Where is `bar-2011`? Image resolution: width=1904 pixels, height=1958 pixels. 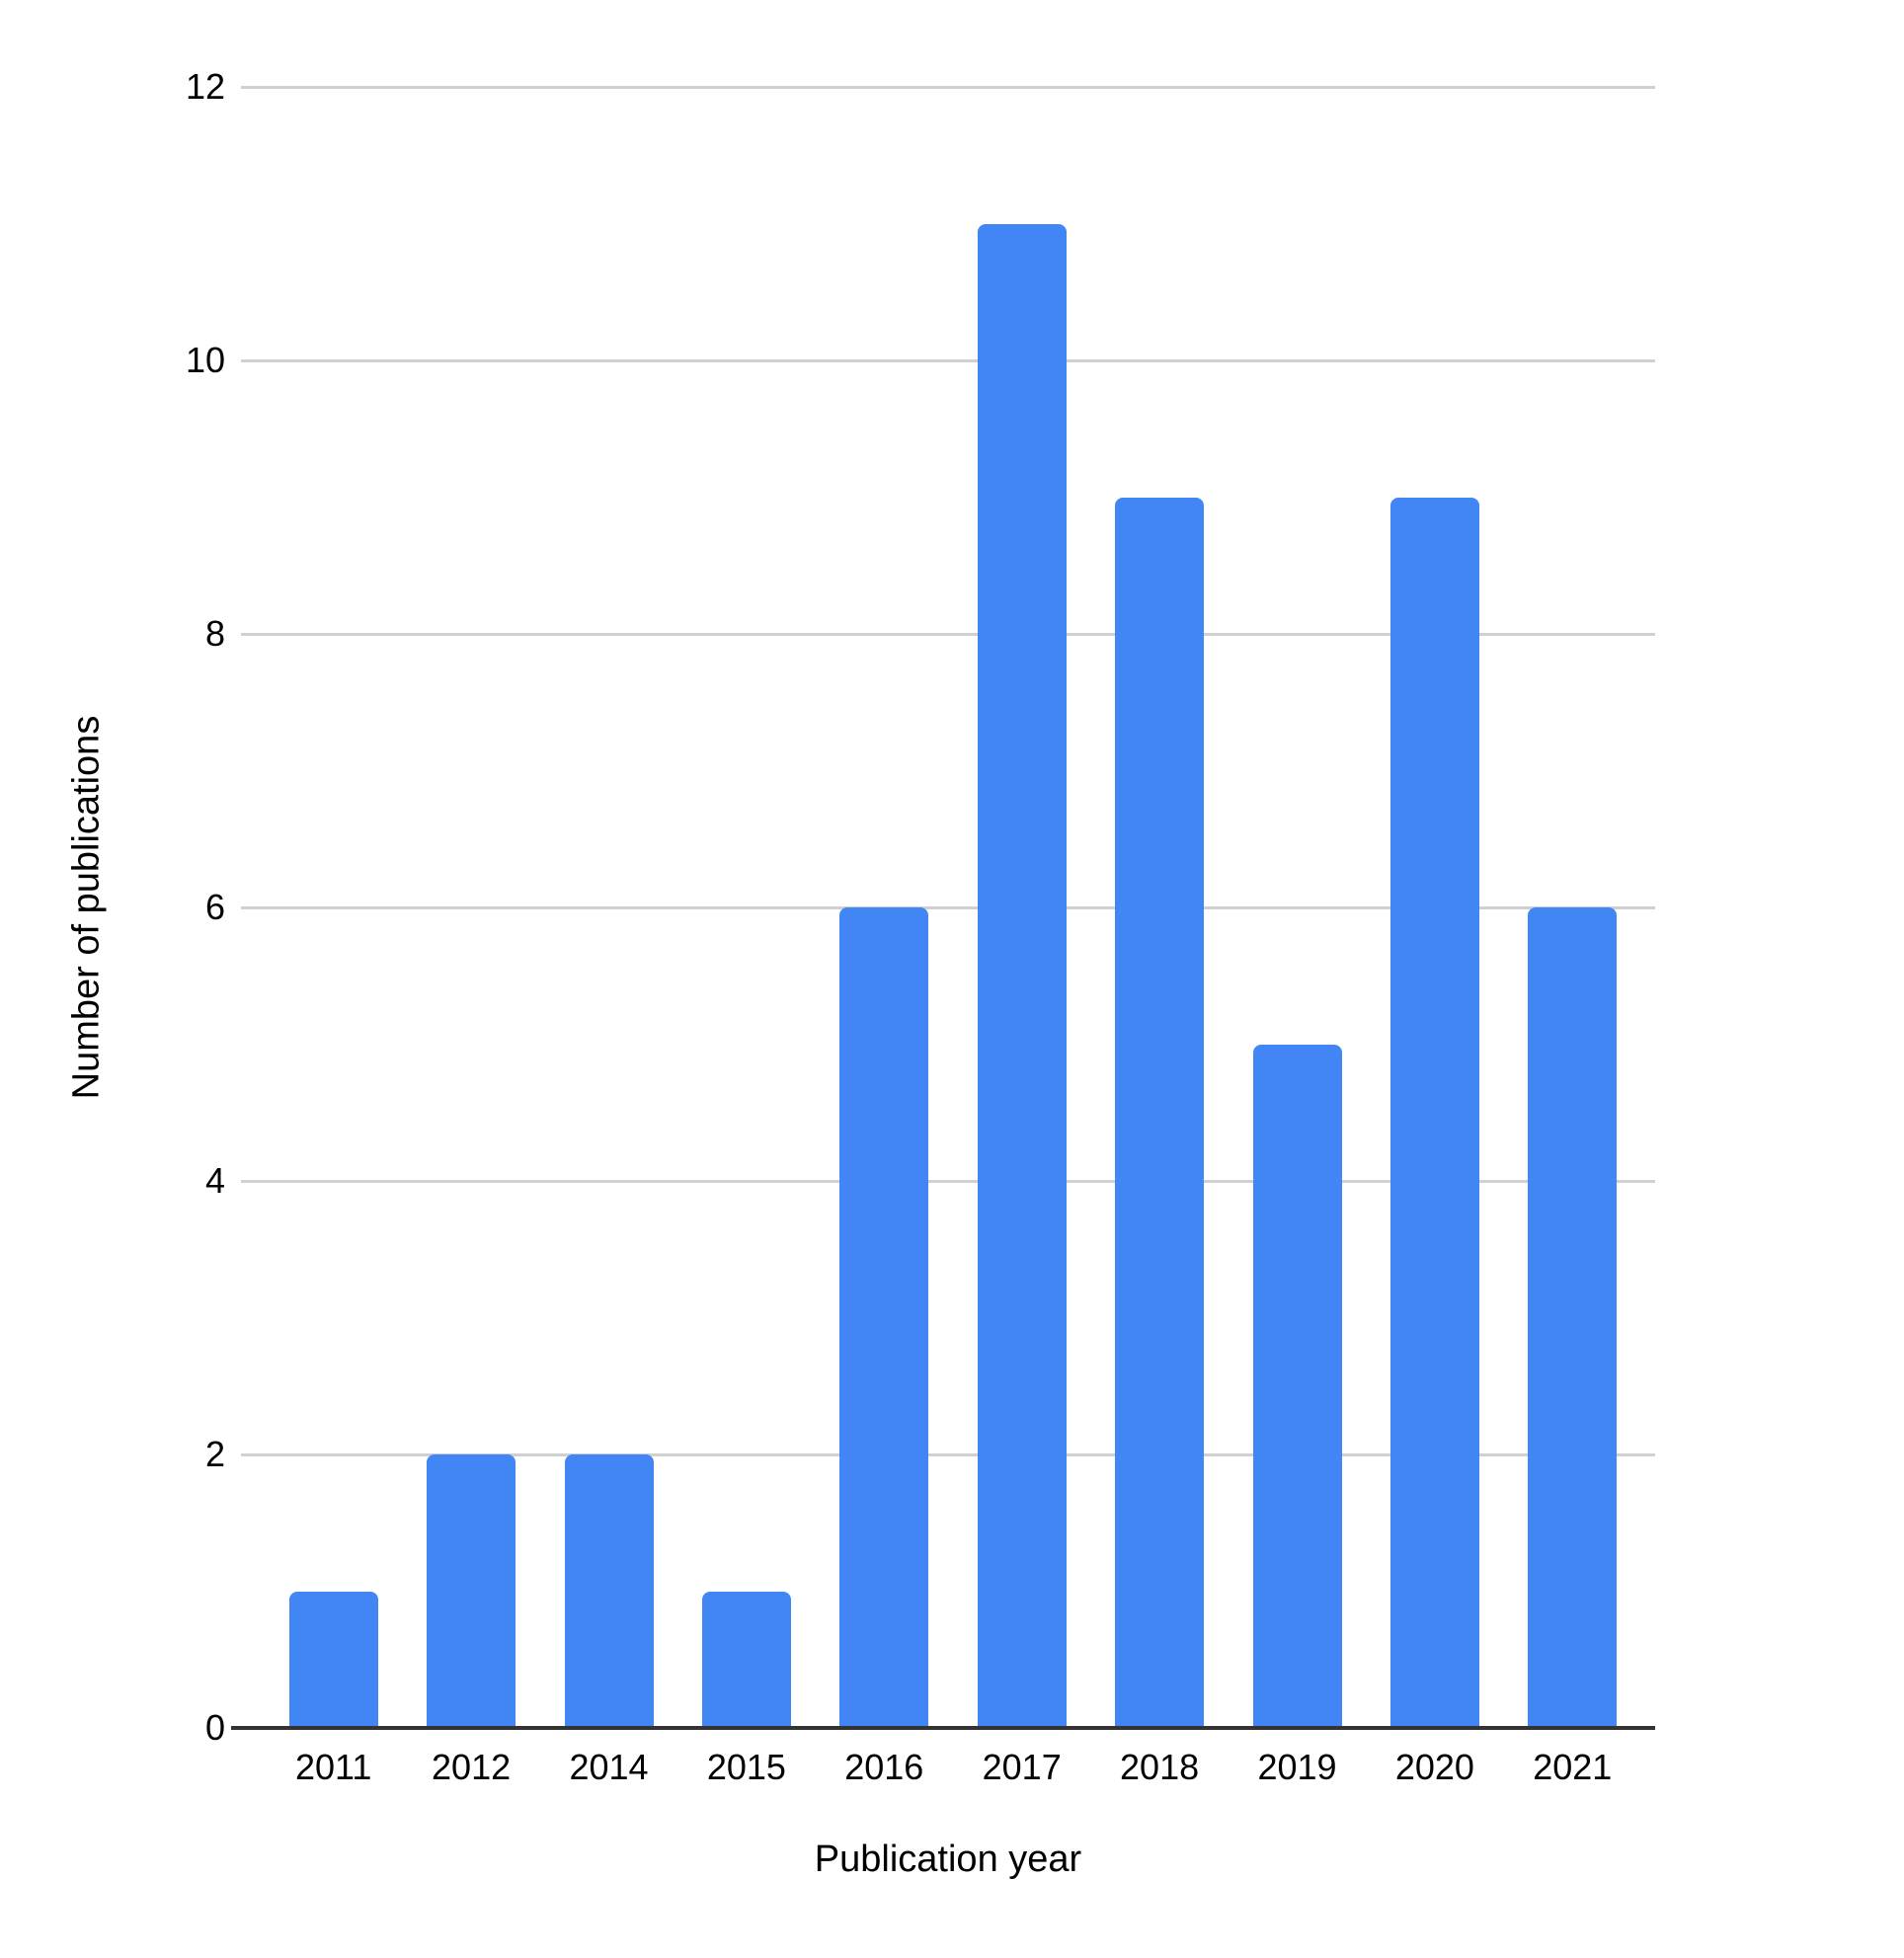 bar-2011 is located at coordinates (333, 1659).